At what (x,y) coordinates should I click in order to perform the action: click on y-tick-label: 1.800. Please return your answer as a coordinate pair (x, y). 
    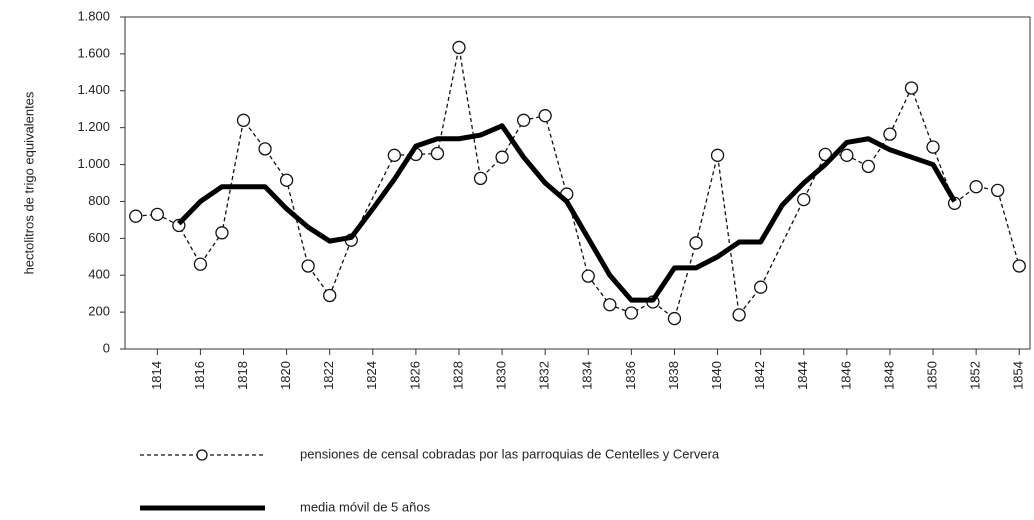
    Looking at the image, I should click on (93, 15).